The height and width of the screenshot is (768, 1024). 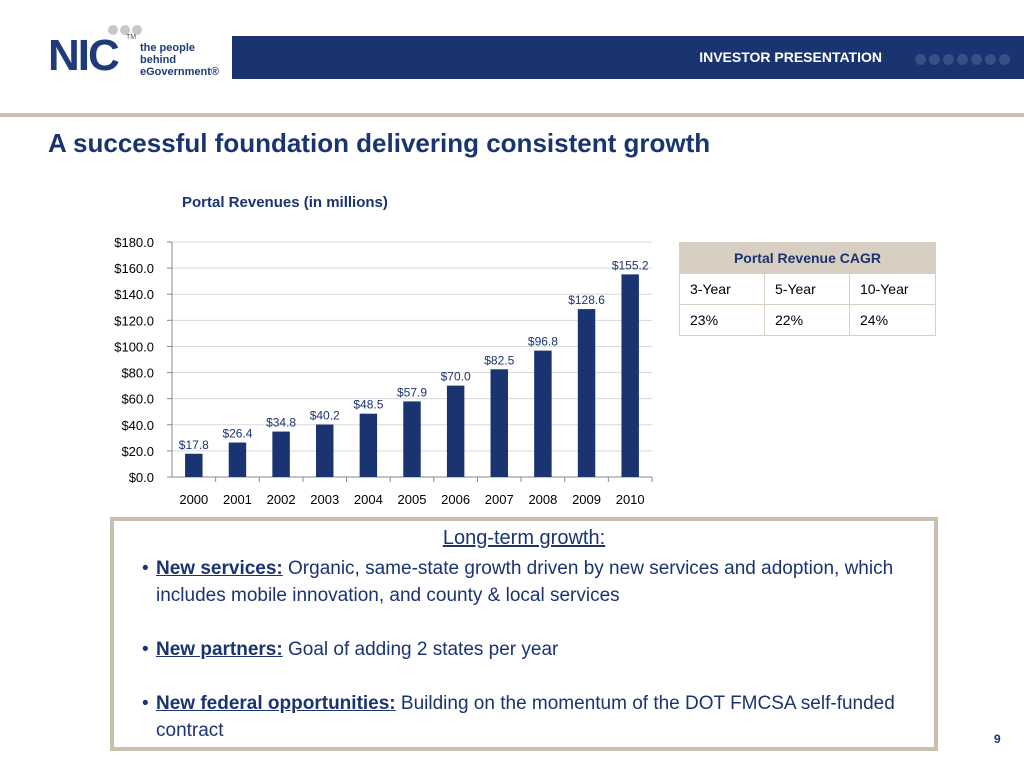 What do you see at coordinates (543, 342) in the screenshot?
I see `bar-data-label: $96.8` at bounding box center [543, 342].